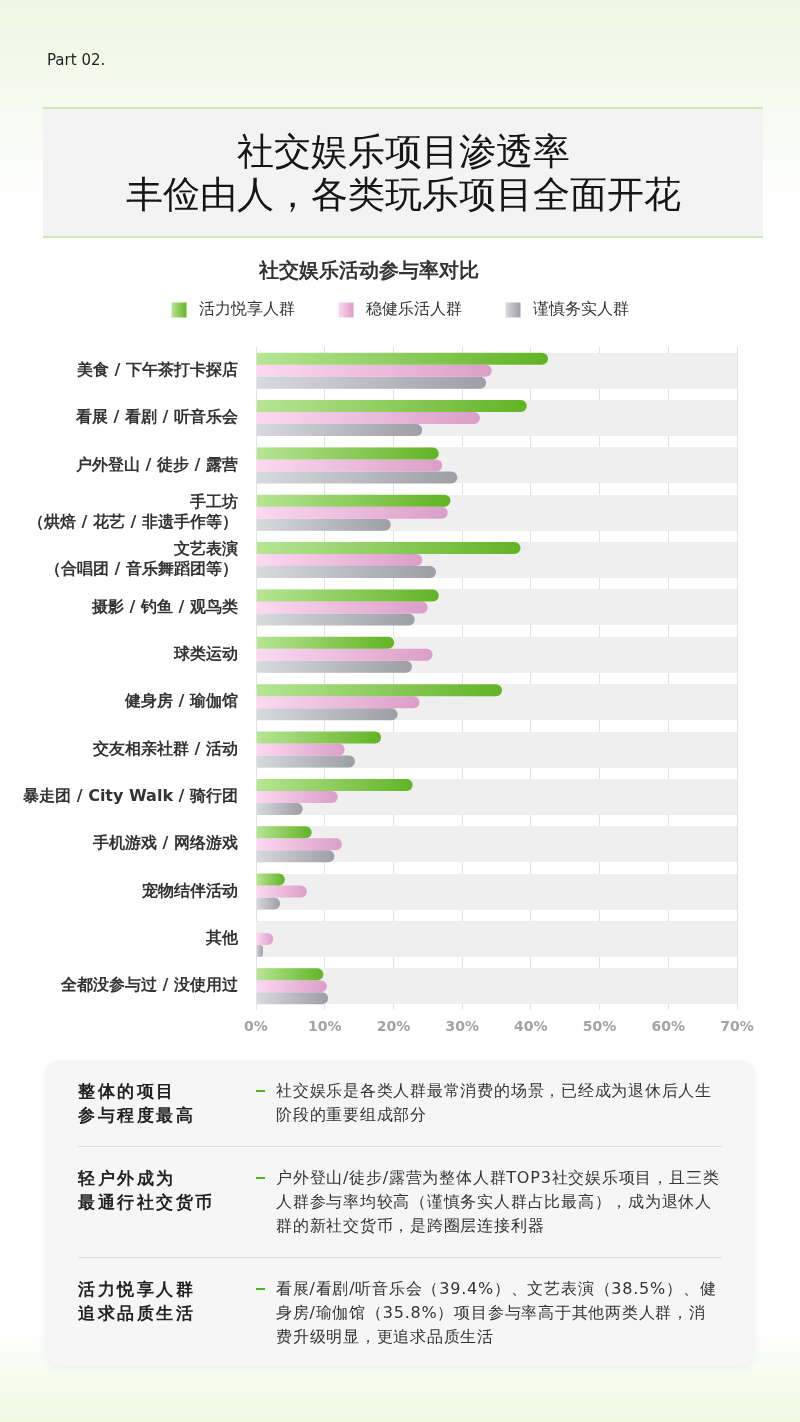  I want to click on text: Part 02., so click(76, 60).